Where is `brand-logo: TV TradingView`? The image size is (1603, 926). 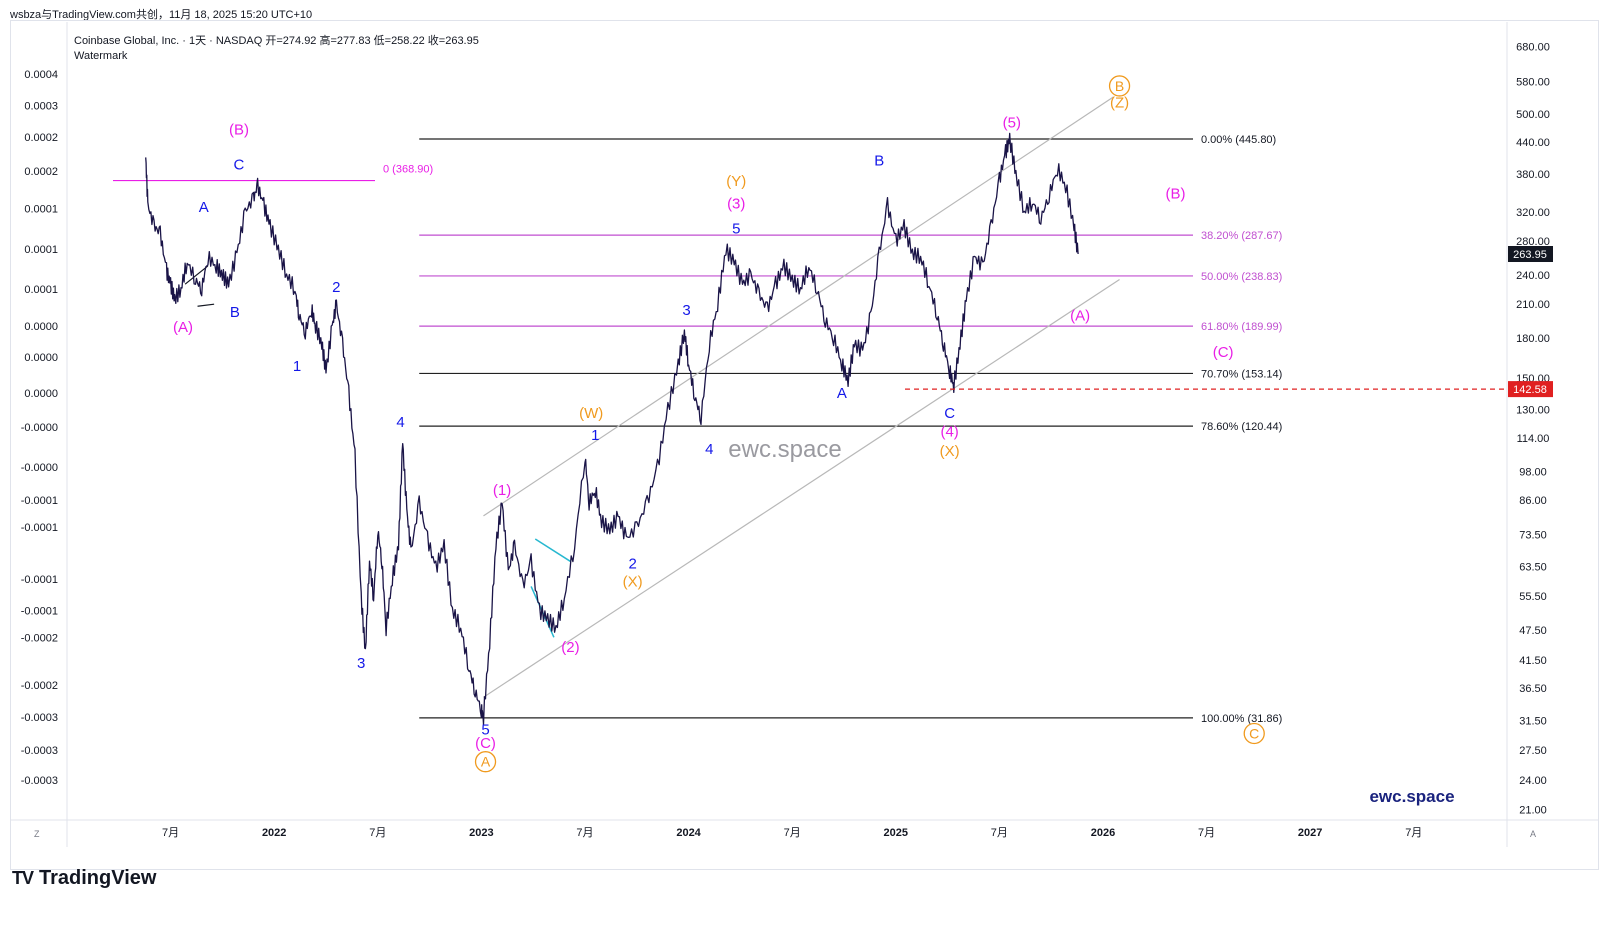 brand-logo: TV TradingView is located at coordinates (84, 878).